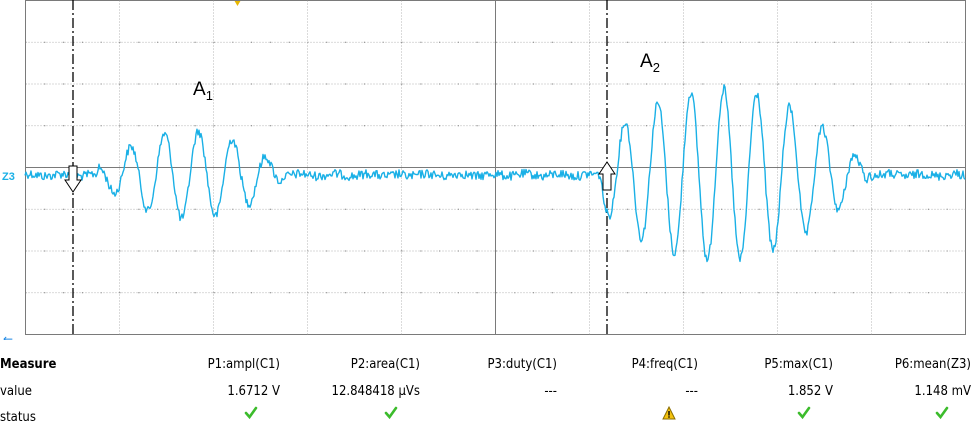 Image resolution: width=971 pixels, height=432 pixels. I want to click on status-ok-check-icon, so click(251, 415).